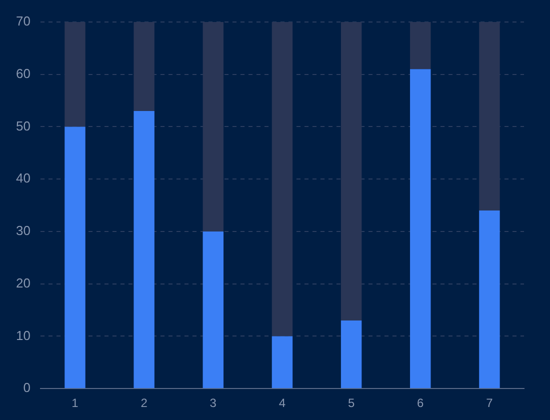 This screenshot has height=420, width=550. I want to click on x-tick-label: 5, so click(351, 403).